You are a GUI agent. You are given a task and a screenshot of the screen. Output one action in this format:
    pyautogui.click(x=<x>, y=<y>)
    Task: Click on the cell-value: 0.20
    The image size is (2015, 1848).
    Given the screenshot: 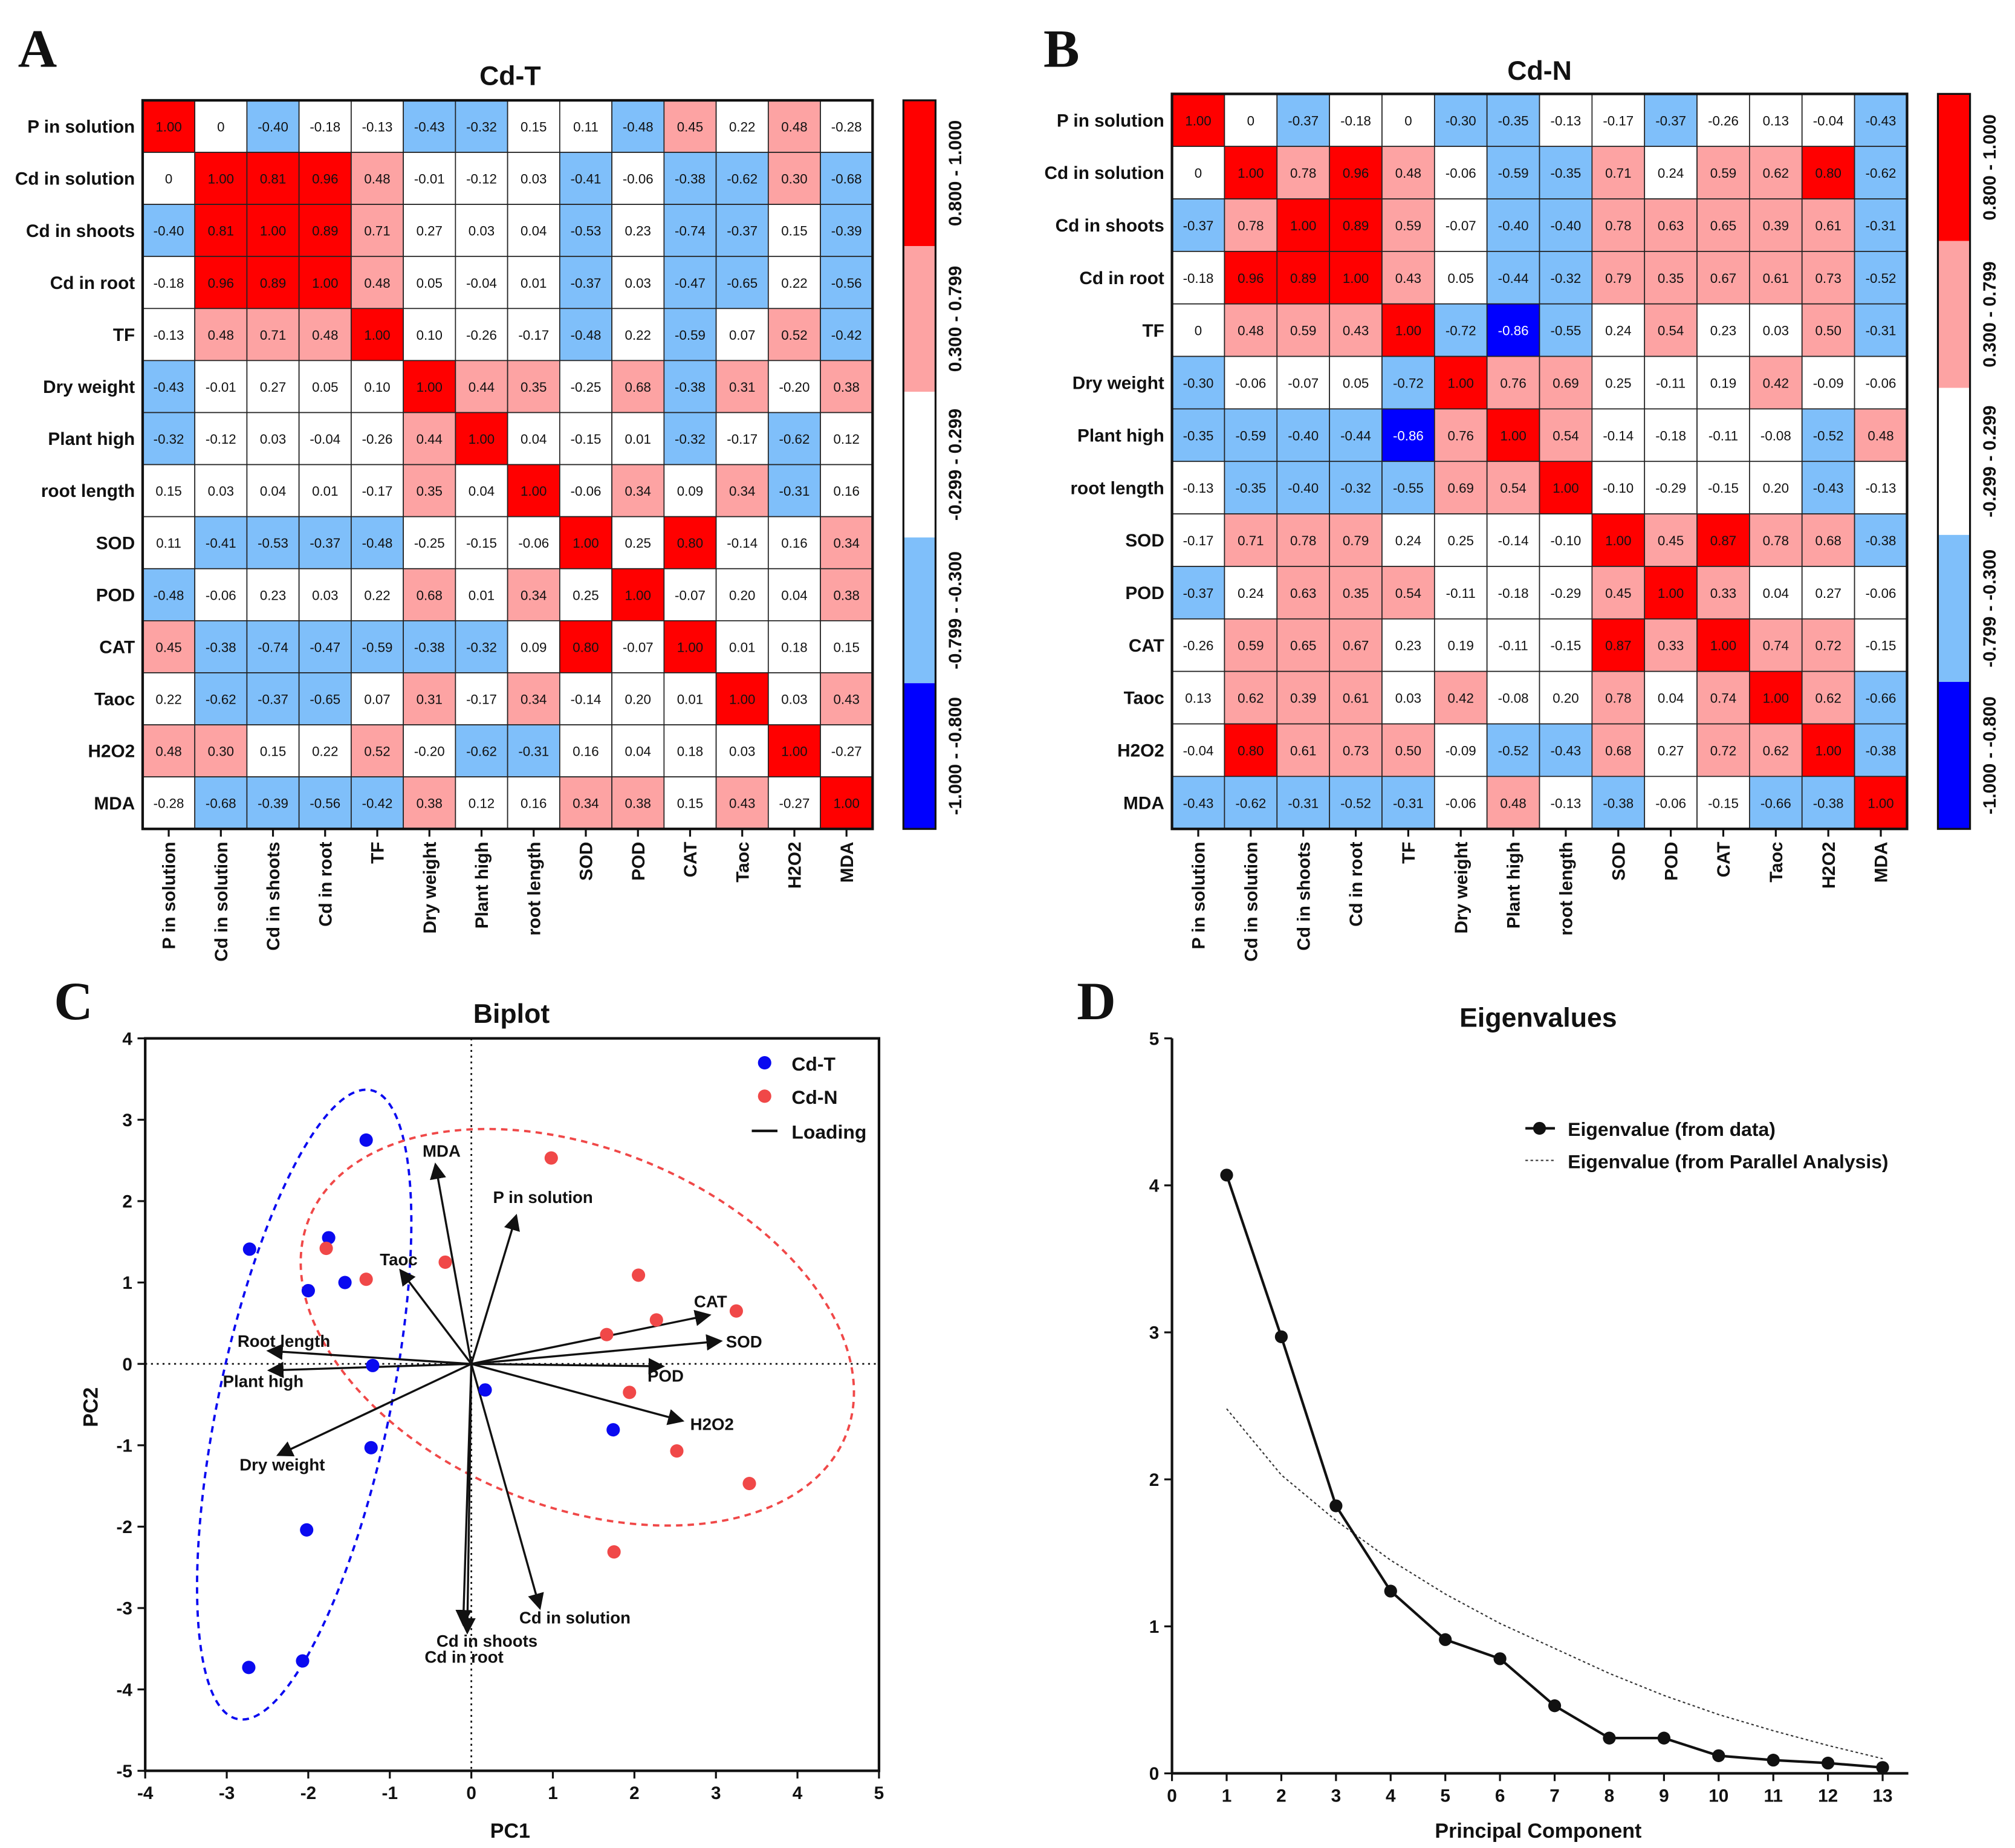 What is the action you would take?
    pyautogui.click(x=1566, y=698)
    